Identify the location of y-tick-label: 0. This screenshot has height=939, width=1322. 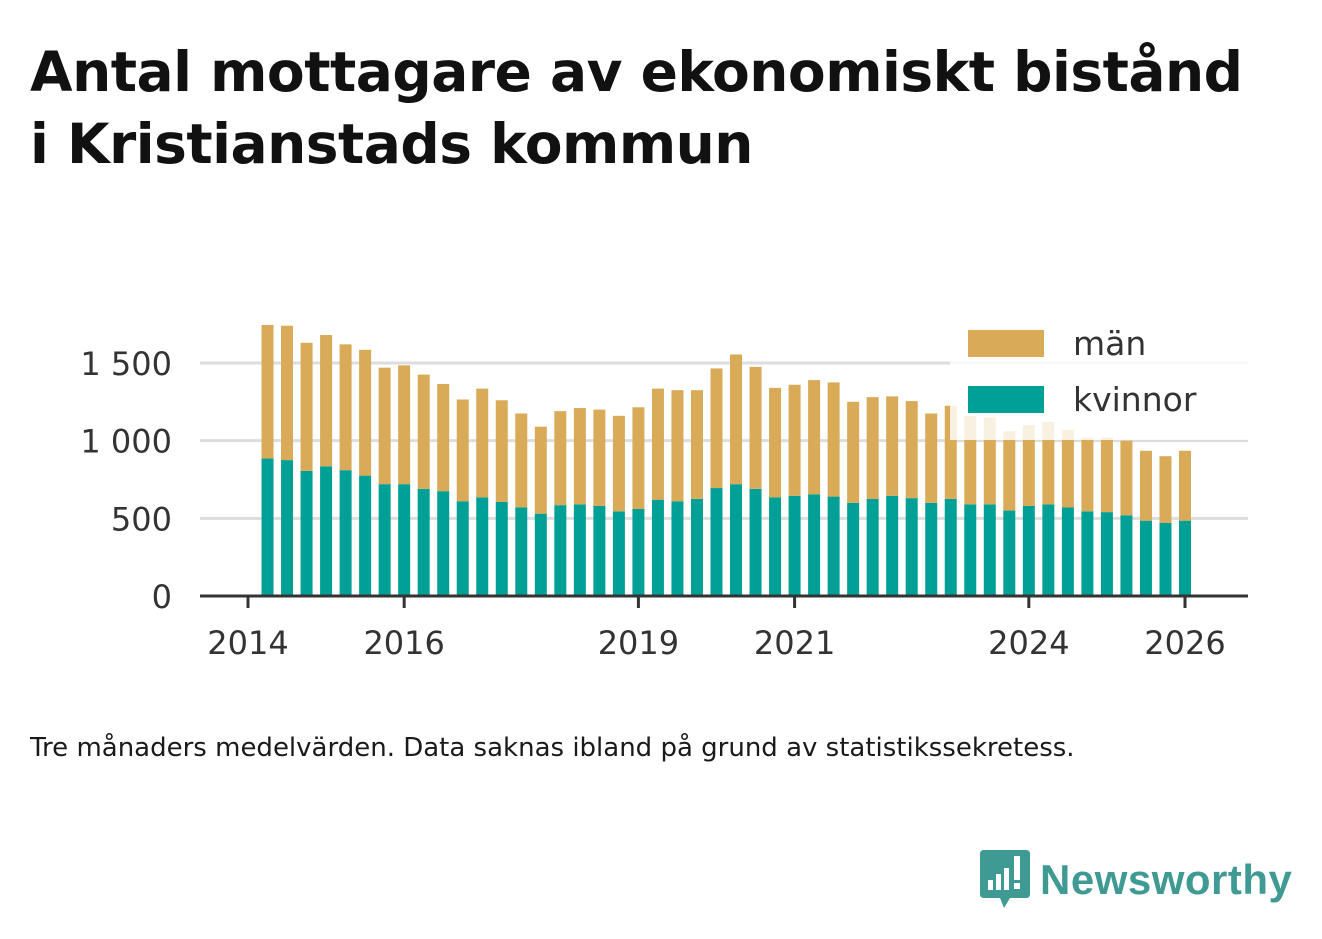
(162, 597).